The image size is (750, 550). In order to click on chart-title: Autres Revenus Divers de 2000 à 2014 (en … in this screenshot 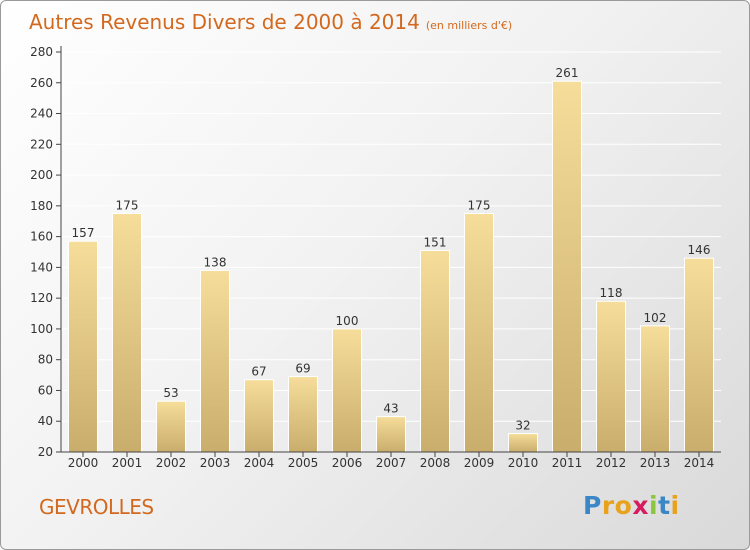, I will do `click(270, 22)`.